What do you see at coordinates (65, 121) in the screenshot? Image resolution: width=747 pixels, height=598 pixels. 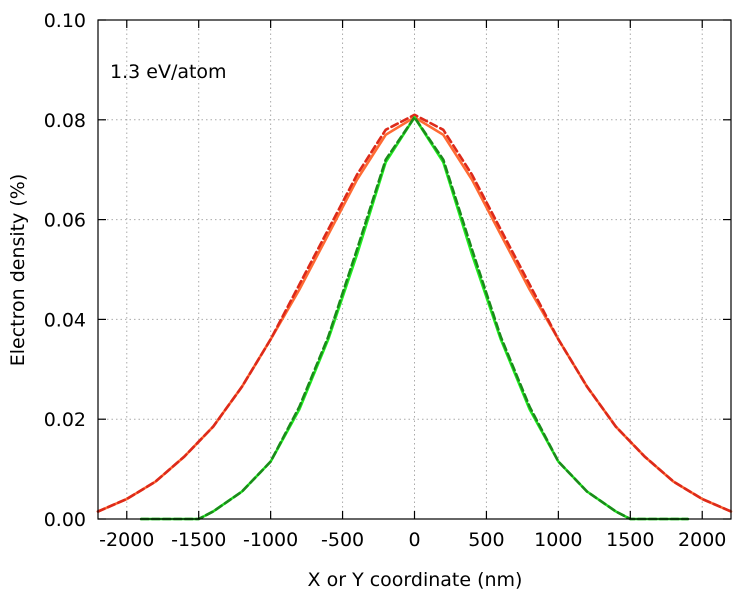 I see `y-tick-label: 0.08` at bounding box center [65, 121].